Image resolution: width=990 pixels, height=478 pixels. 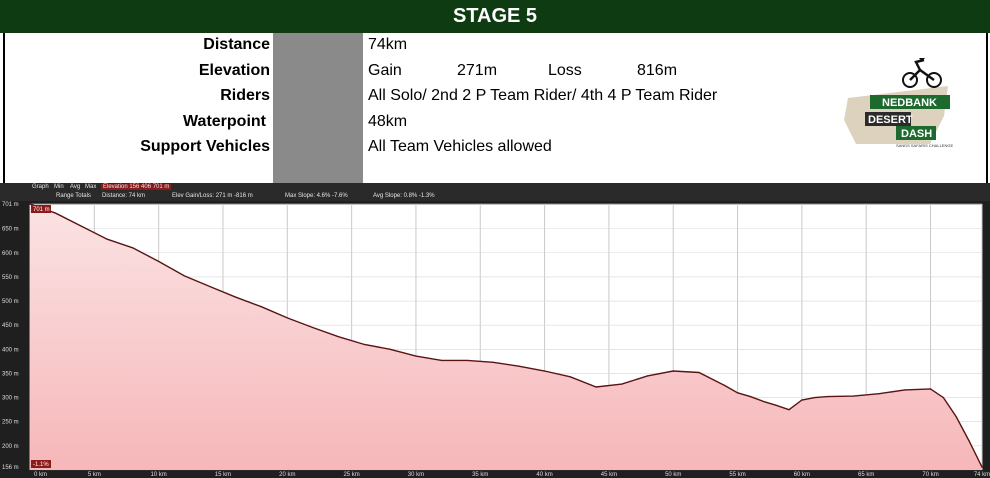 What do you see at coordinates (10, 423) in the screenshot?
I see `y-tick-label: 250 m` at bounding box center [10, 423].